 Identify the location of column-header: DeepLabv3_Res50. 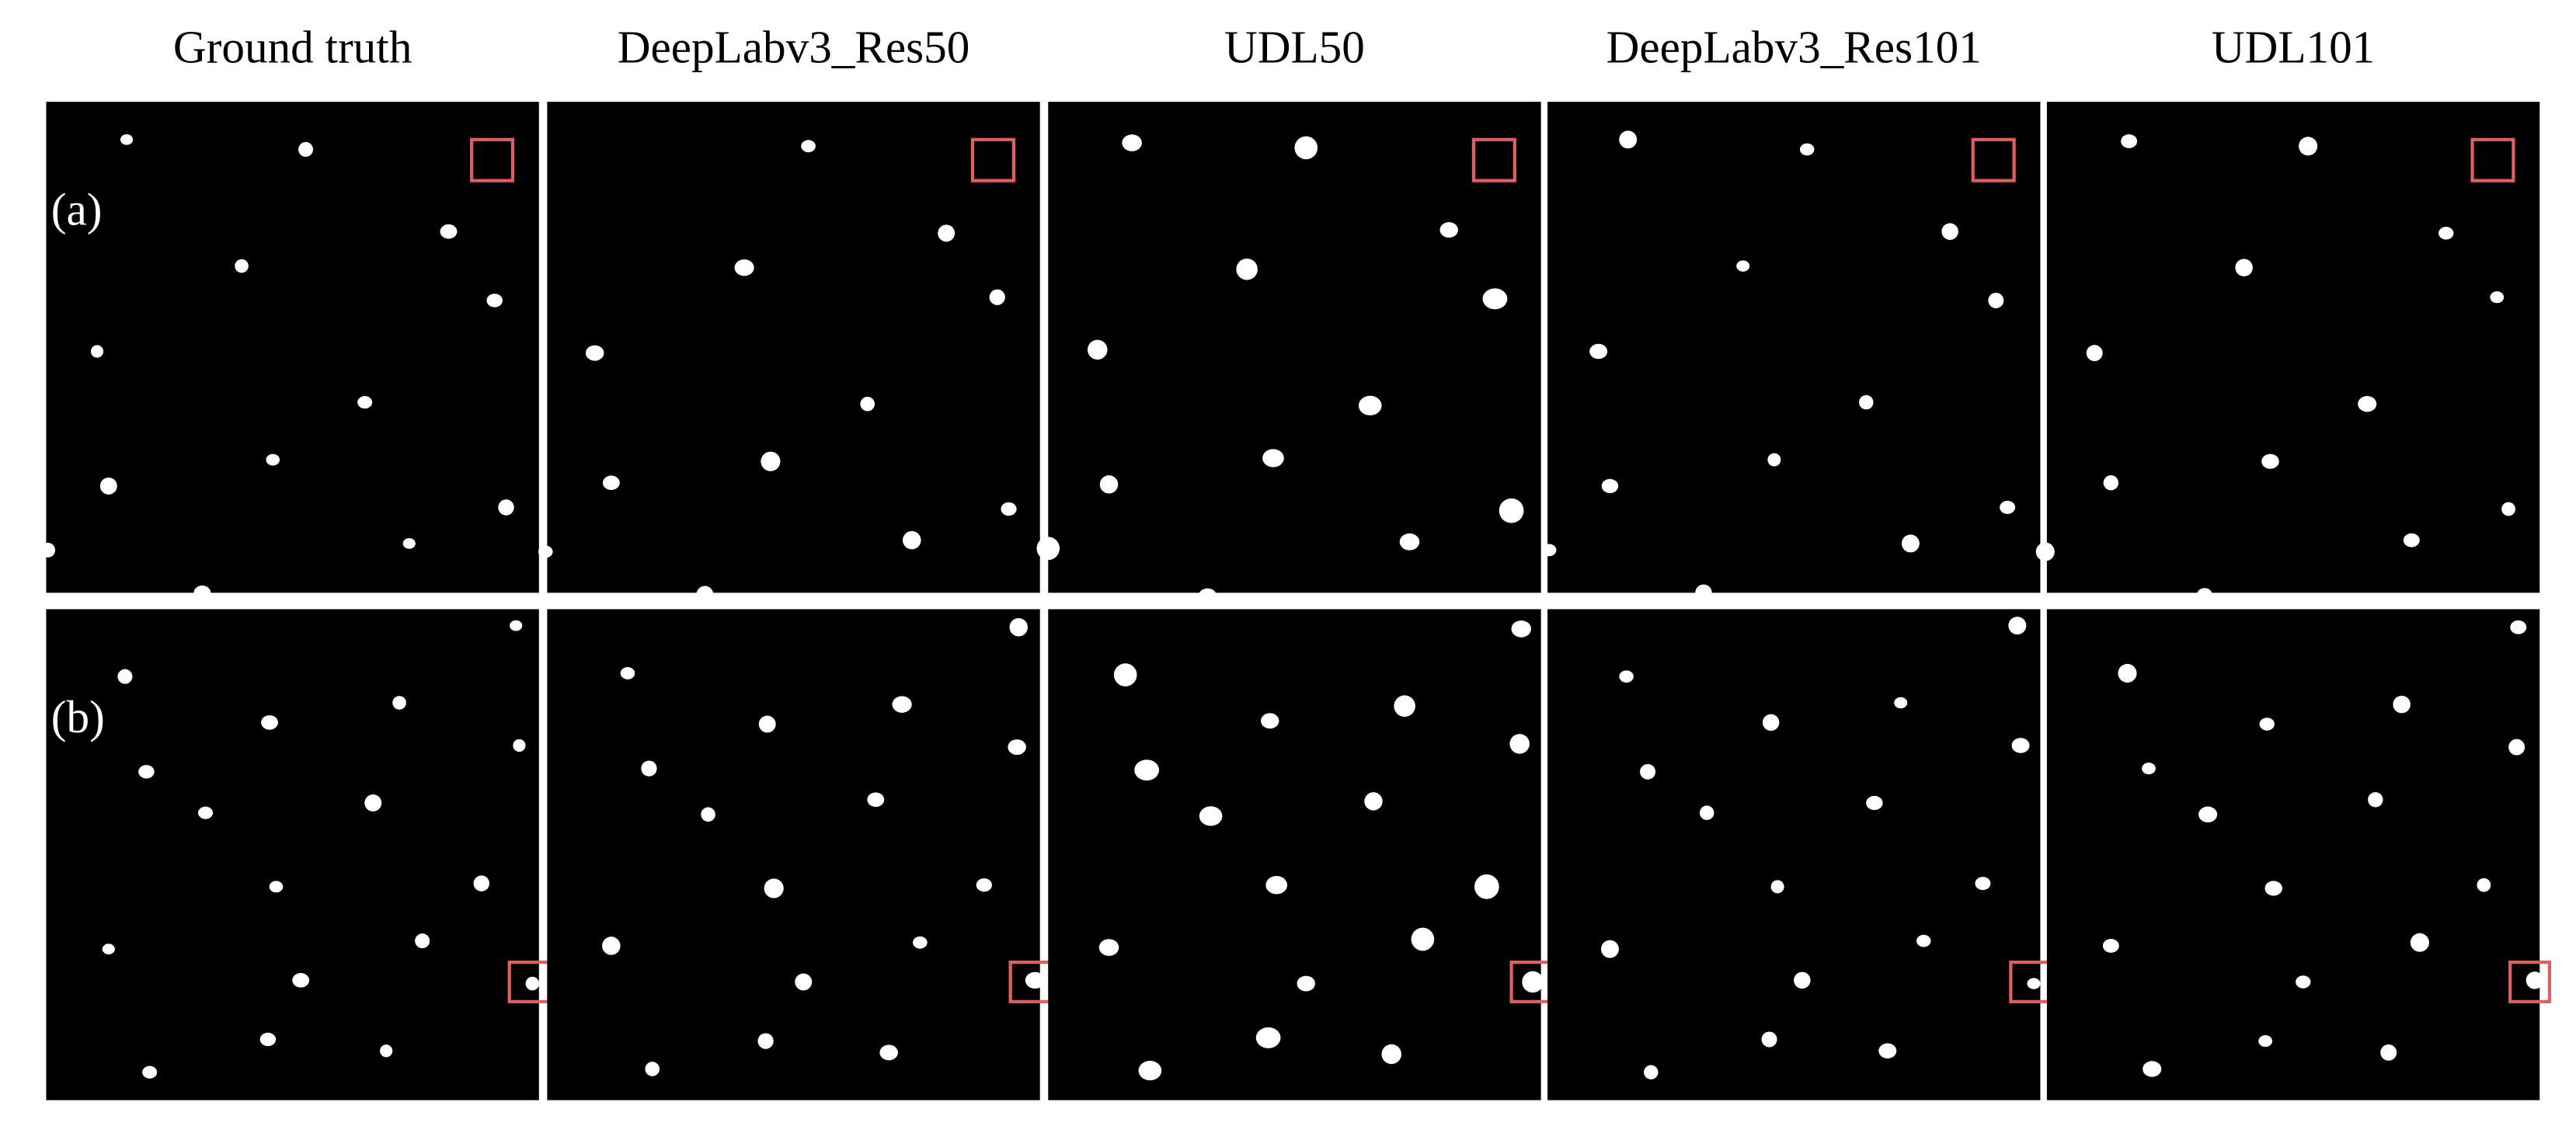
(794, 46).